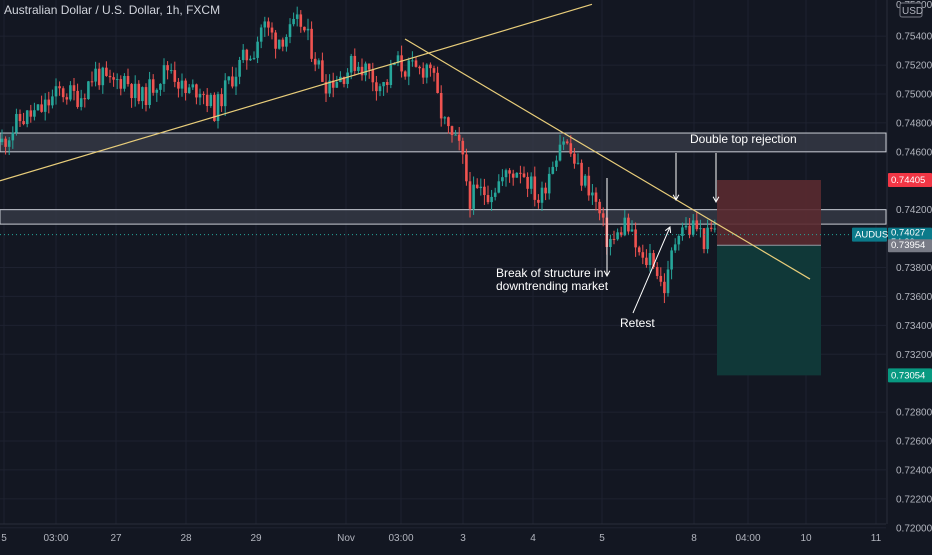  What do you see at coordinates (914, 123) in the screenshot?
I see `y-tick-label: 0.74800` at bounding box center [914, 123].